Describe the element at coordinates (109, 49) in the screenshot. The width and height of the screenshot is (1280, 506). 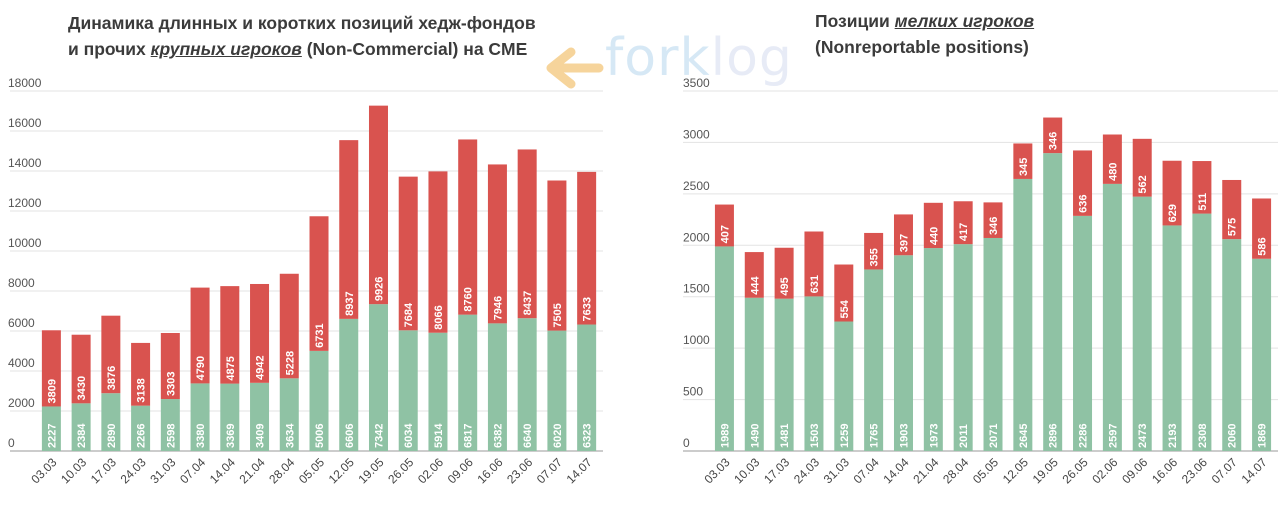
I see `title-left-part1: и прочих` at that location.